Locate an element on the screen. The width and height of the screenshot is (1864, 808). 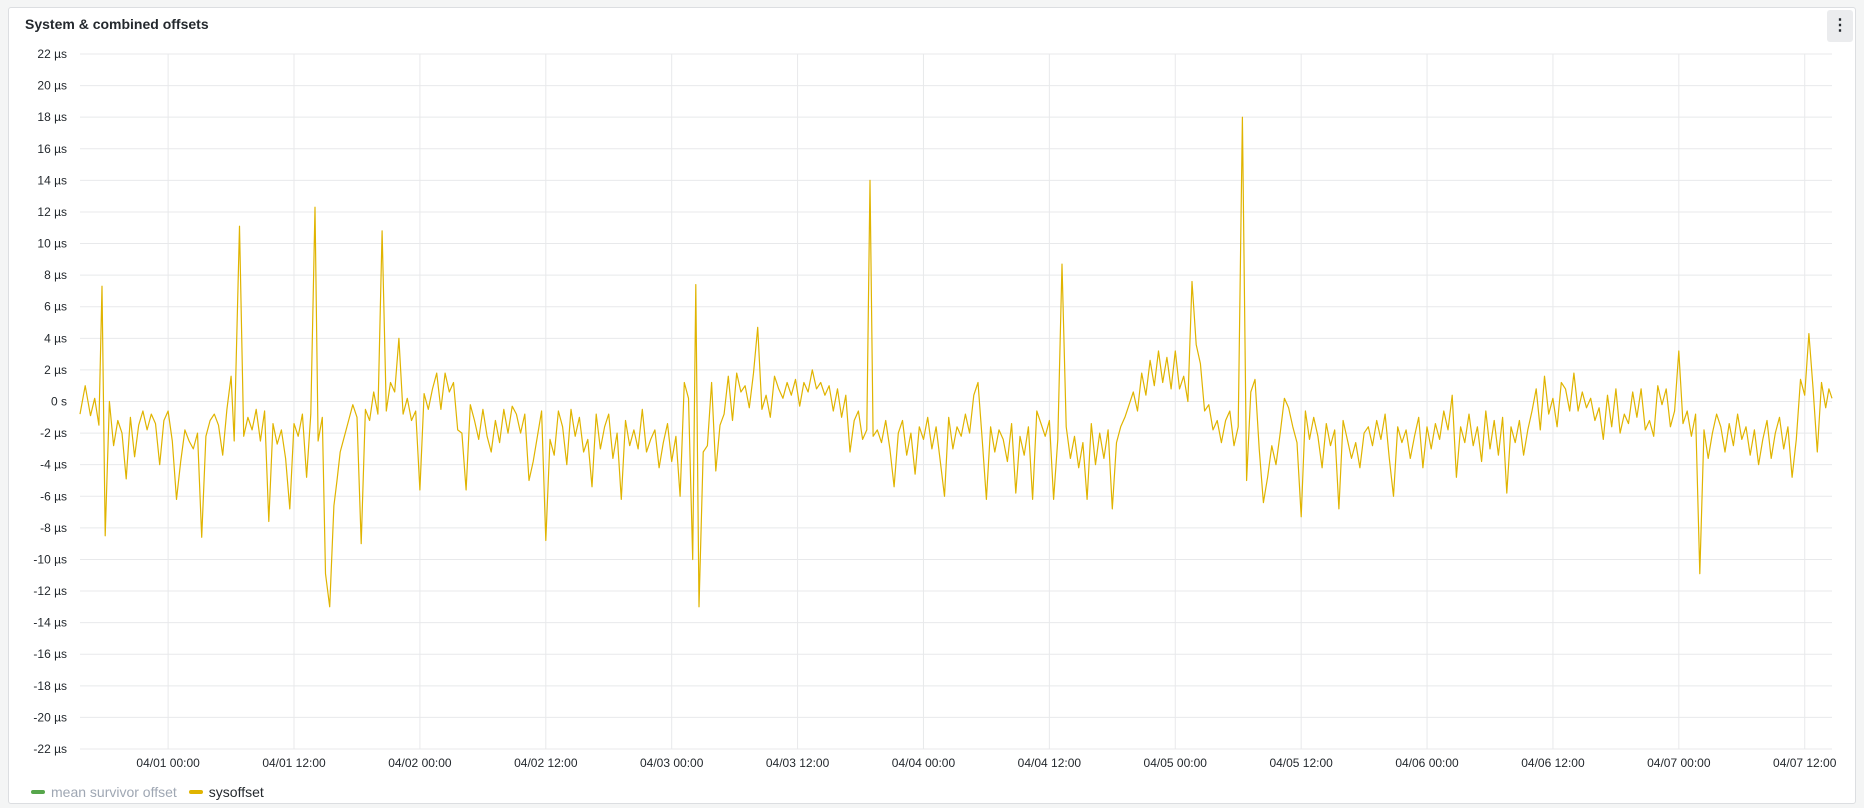
x-tick-label: 04/01 12:00 is located at coordinates (294, 763).